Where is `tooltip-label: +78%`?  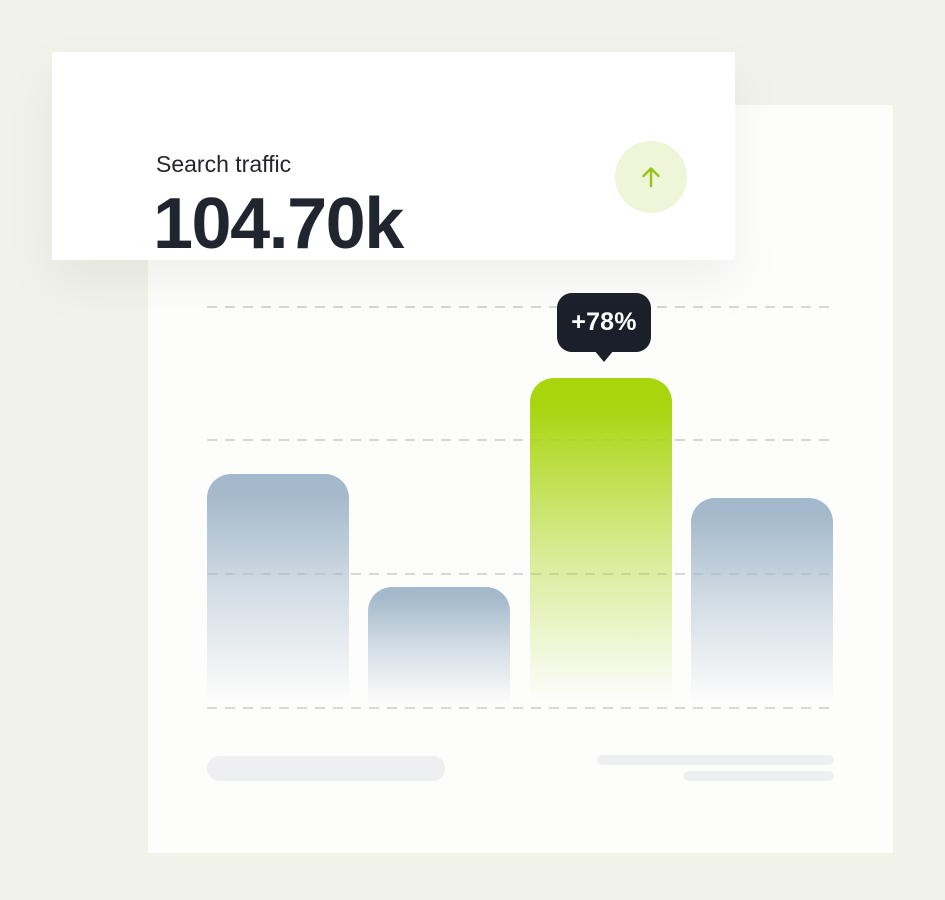
tooltip-label: +78% is located at coordinates (604, 322).